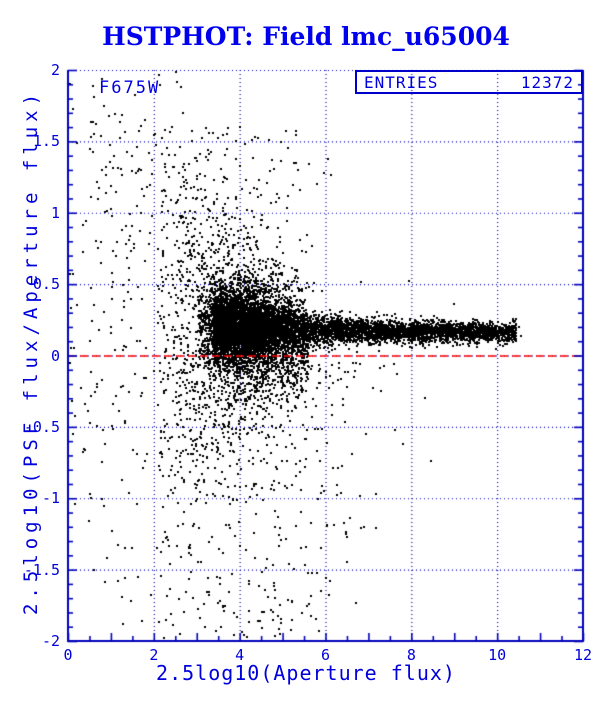 Image resolution: width=612 pixels, height=709 pixels. Describe the element at coordinates (68, 655) in the screenshot. I see `x-tick-label: 0` at that location.